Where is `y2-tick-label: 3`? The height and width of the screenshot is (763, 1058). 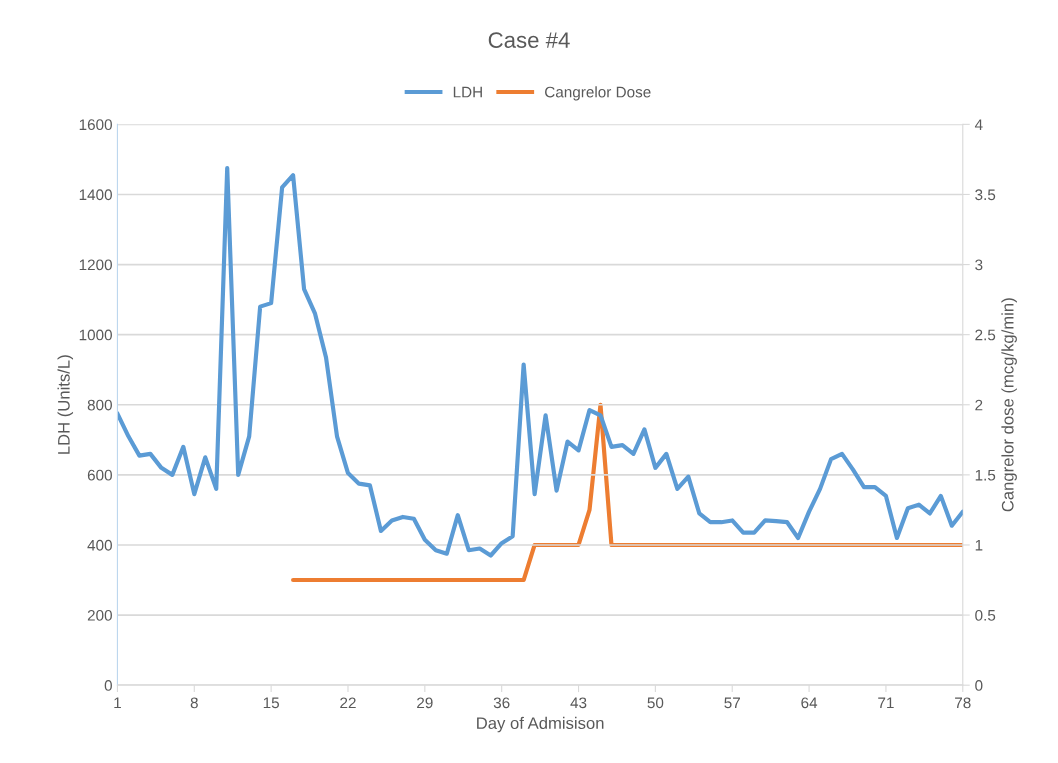 y2-tick-label: 3 is located at coordinates (979, 265).